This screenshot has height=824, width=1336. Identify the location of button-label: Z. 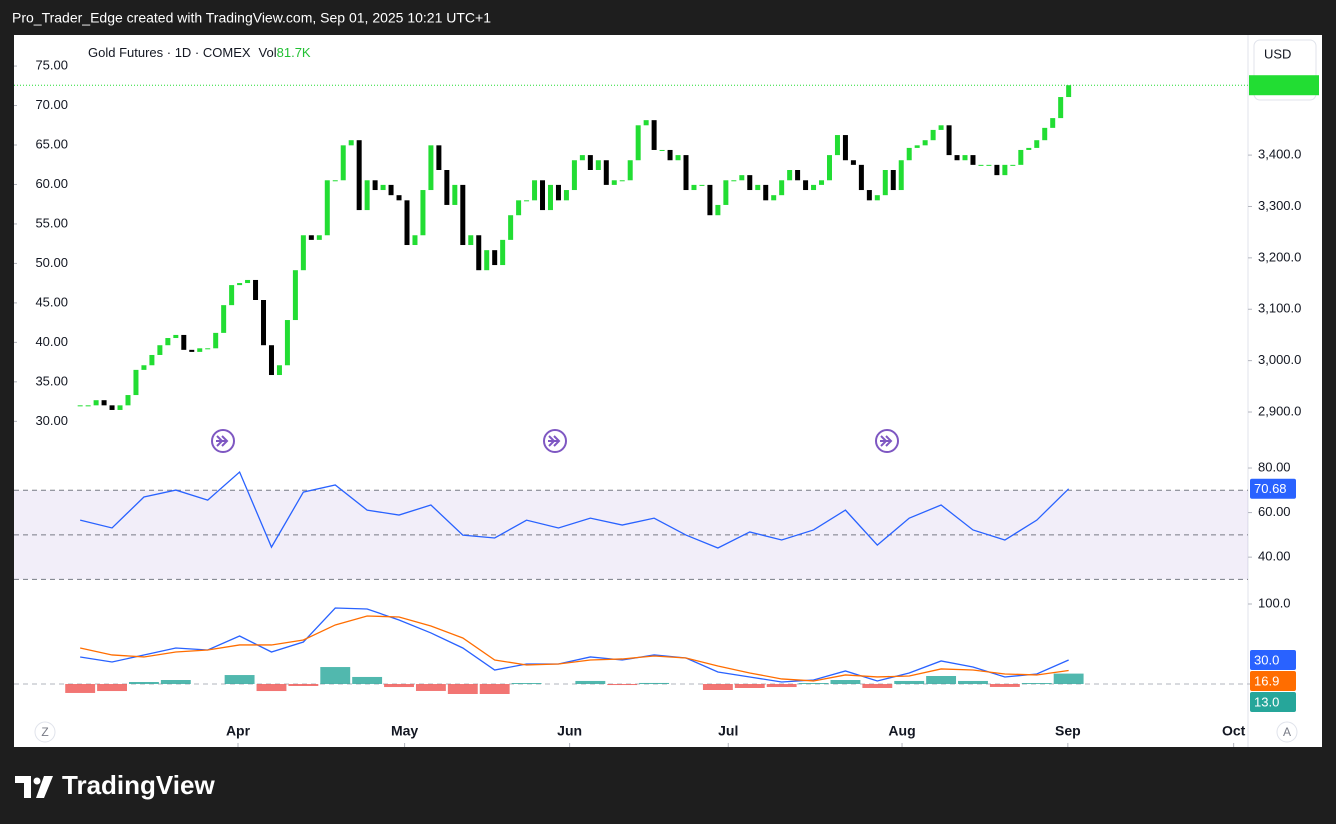
(44, 732).